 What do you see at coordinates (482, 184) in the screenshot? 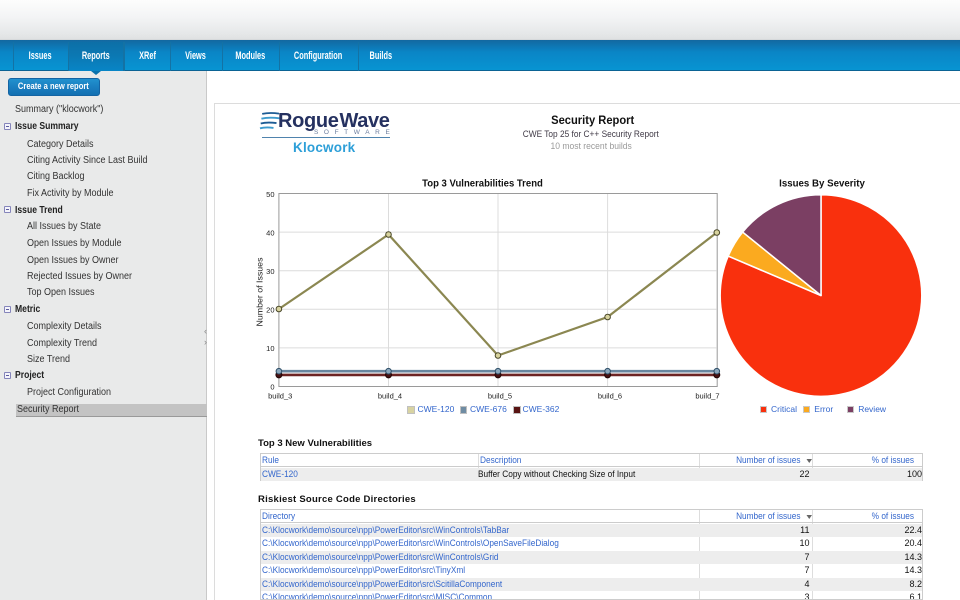
I see `svg-text: Top 3 Vulnerabilities Trend` at bounding box center [482, 184].